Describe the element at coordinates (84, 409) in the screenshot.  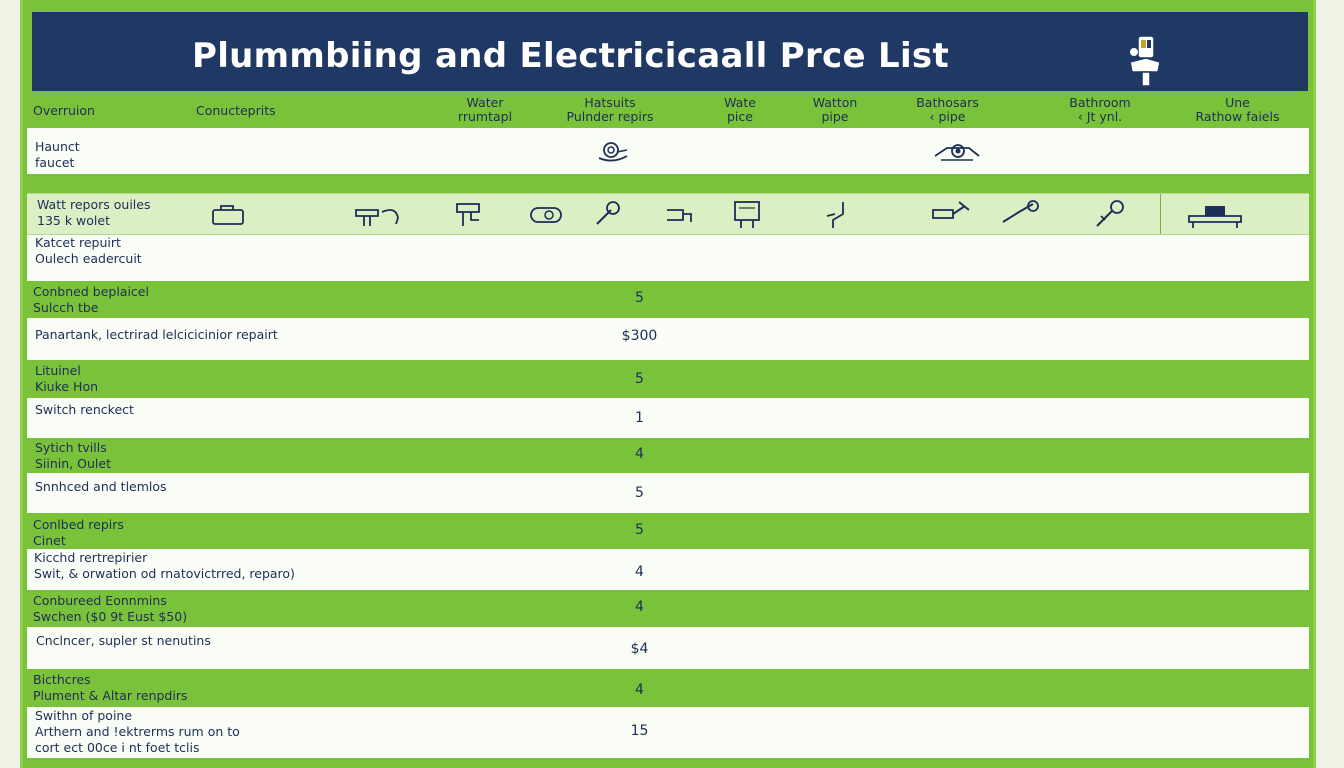
I see `row-label: Switch renckect` at that location.